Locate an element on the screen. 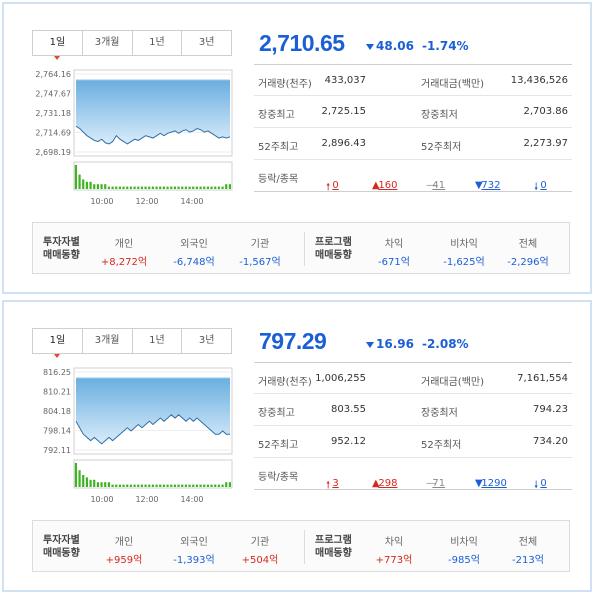 Image resolution: width=597 pixels, height=599 pixels. investor-individual: 개인 +8,272억 is located at coordinates (124, 251).